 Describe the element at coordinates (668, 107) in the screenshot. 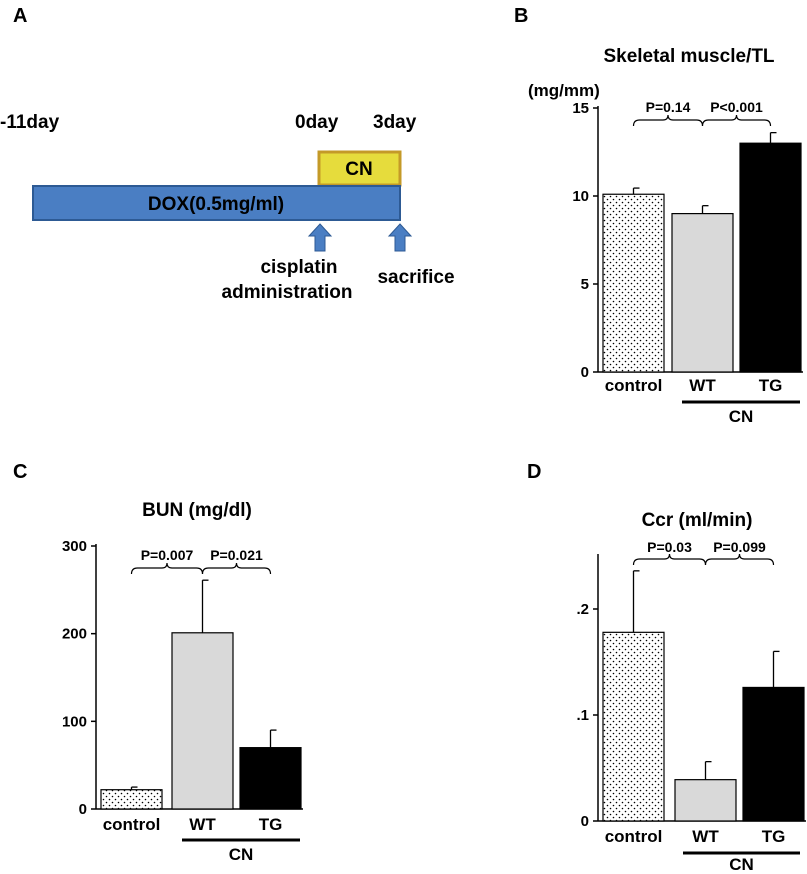

I see `p-value-label: P=0.14` at that location.